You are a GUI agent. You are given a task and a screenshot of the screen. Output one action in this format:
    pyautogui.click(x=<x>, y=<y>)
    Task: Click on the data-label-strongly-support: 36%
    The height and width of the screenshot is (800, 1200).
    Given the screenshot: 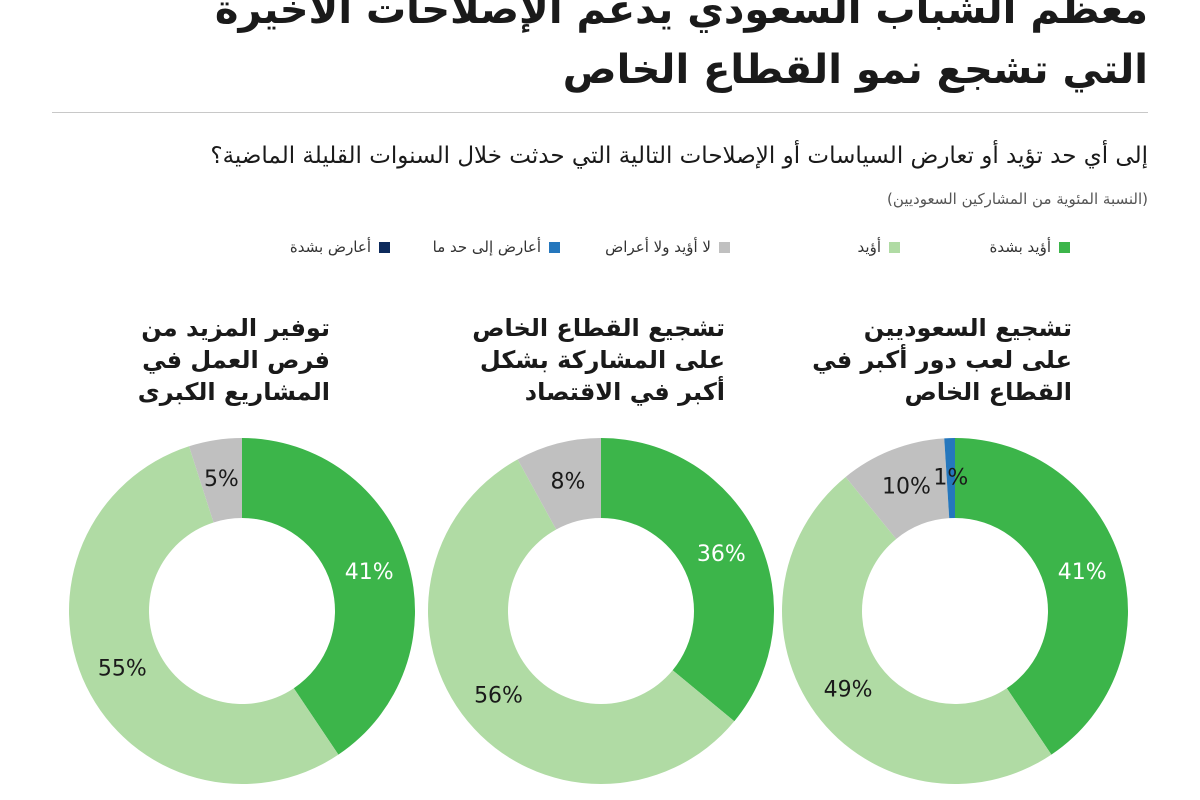 What is the action you would take?
    pyautogui.click(x=721, y=554)
    